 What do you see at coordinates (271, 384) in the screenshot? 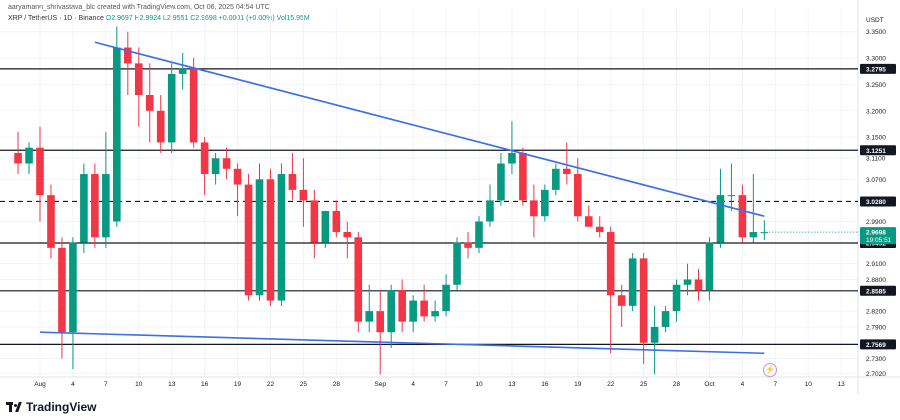
I see `time-tick-label: 22` at bounding box center [271, 384].